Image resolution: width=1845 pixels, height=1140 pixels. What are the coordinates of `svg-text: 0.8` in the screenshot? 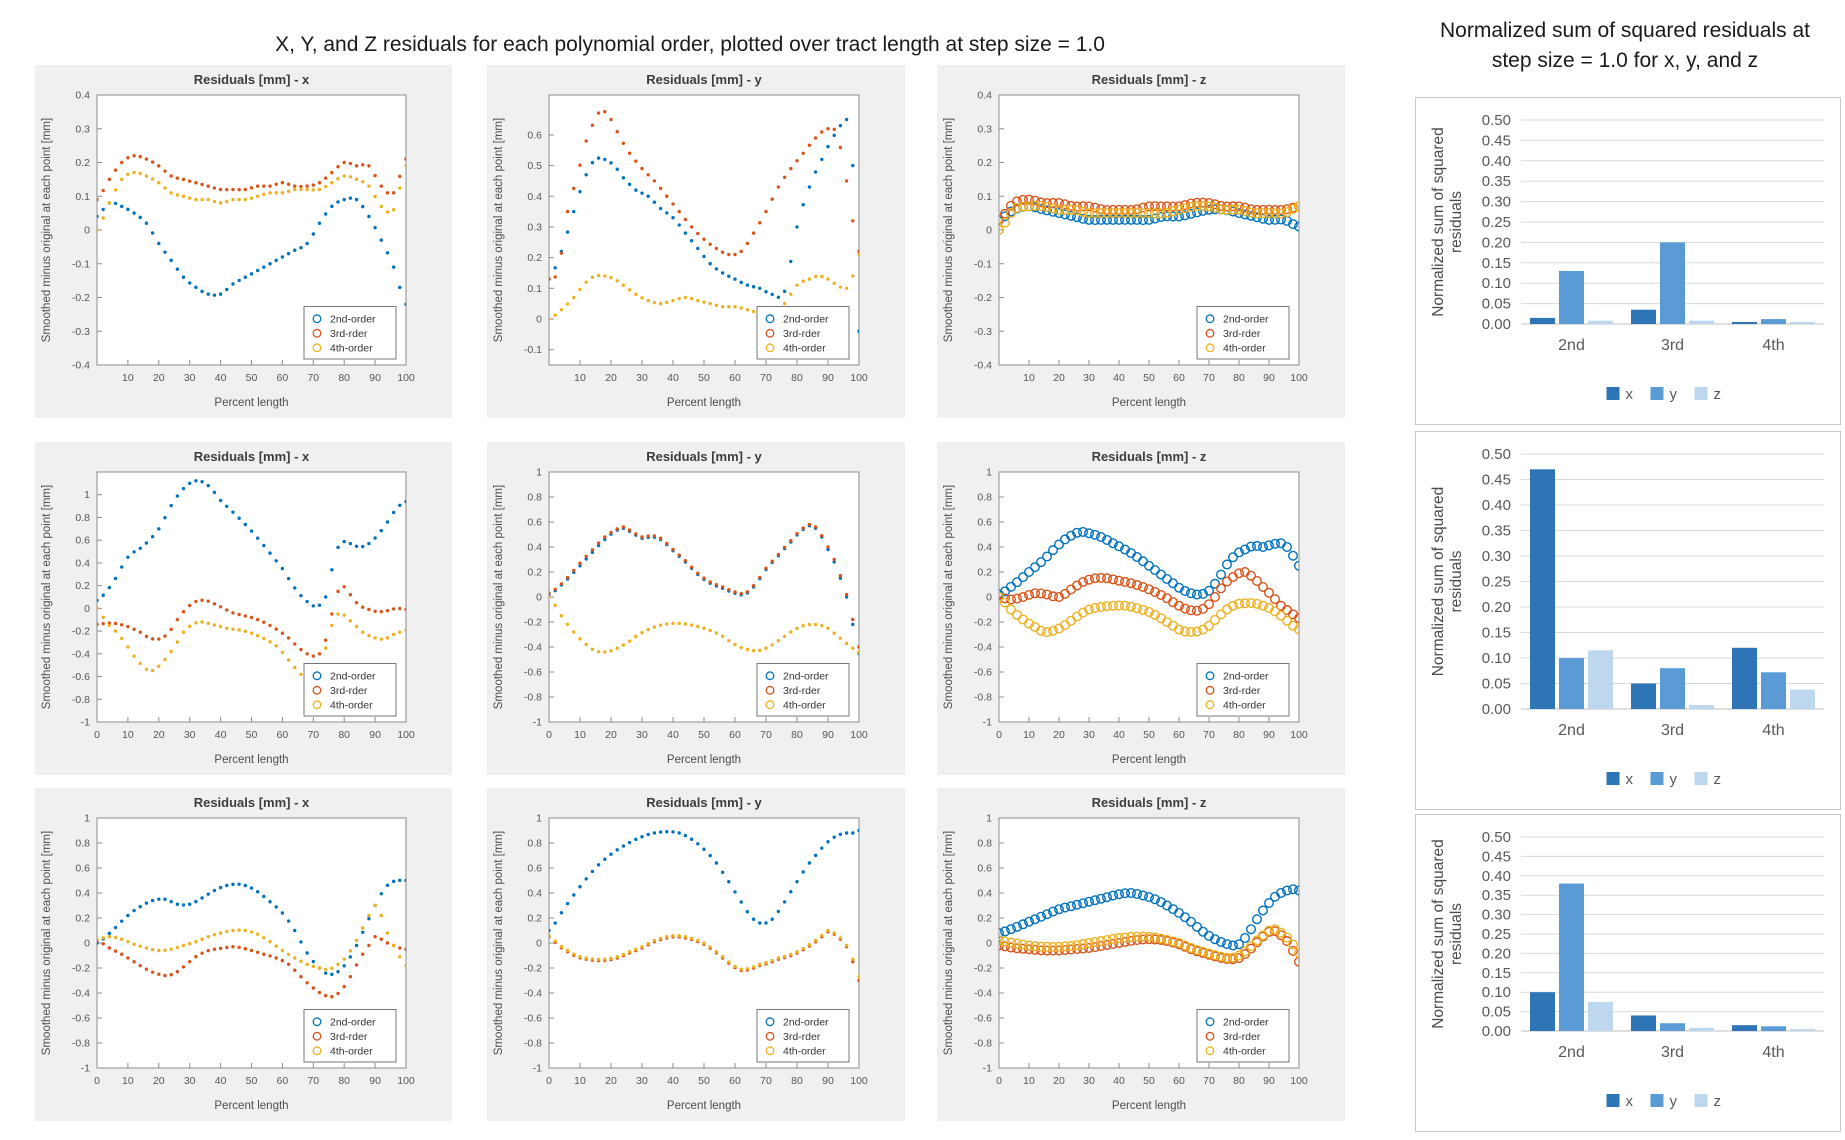 It's located at (984, 498).